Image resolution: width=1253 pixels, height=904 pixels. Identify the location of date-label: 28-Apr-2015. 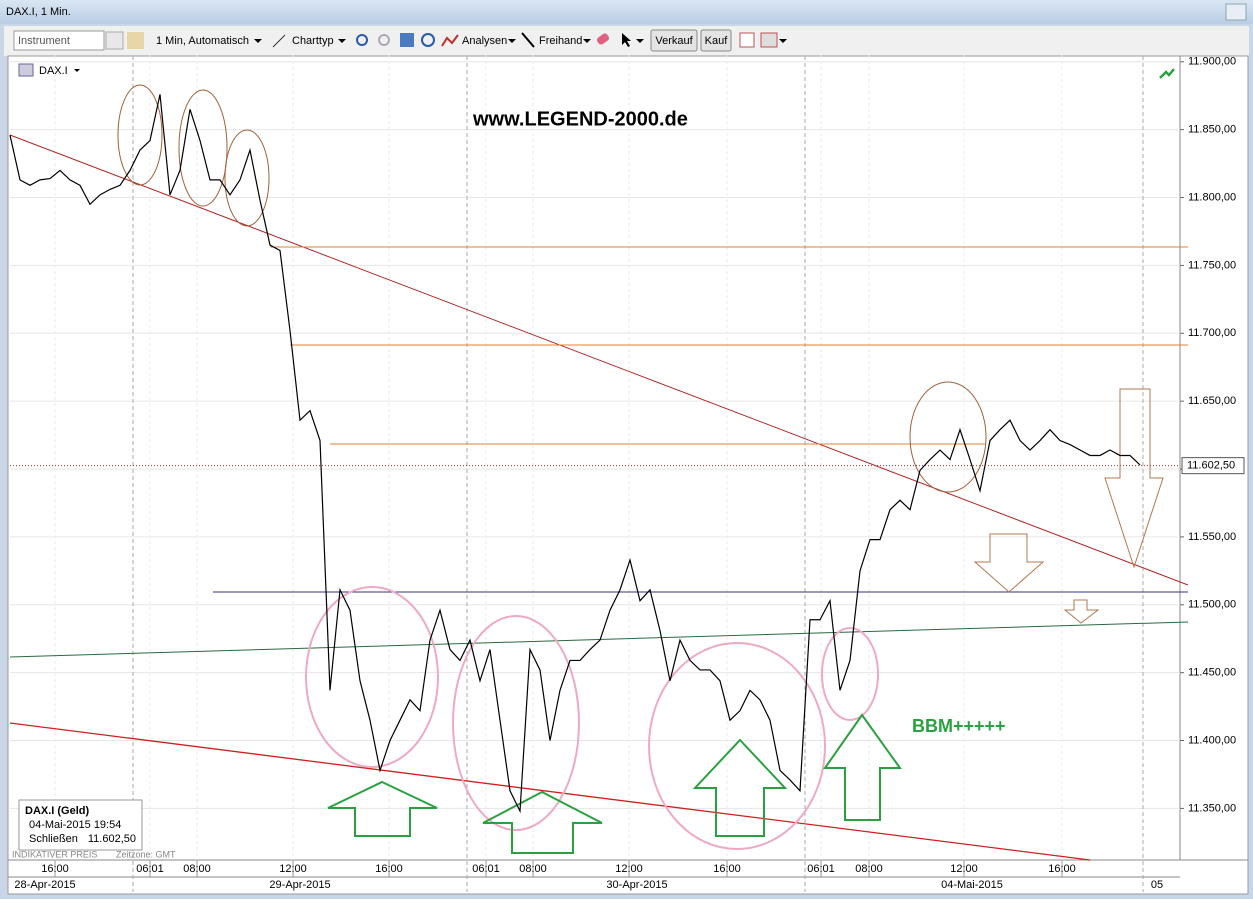
(44, 885).